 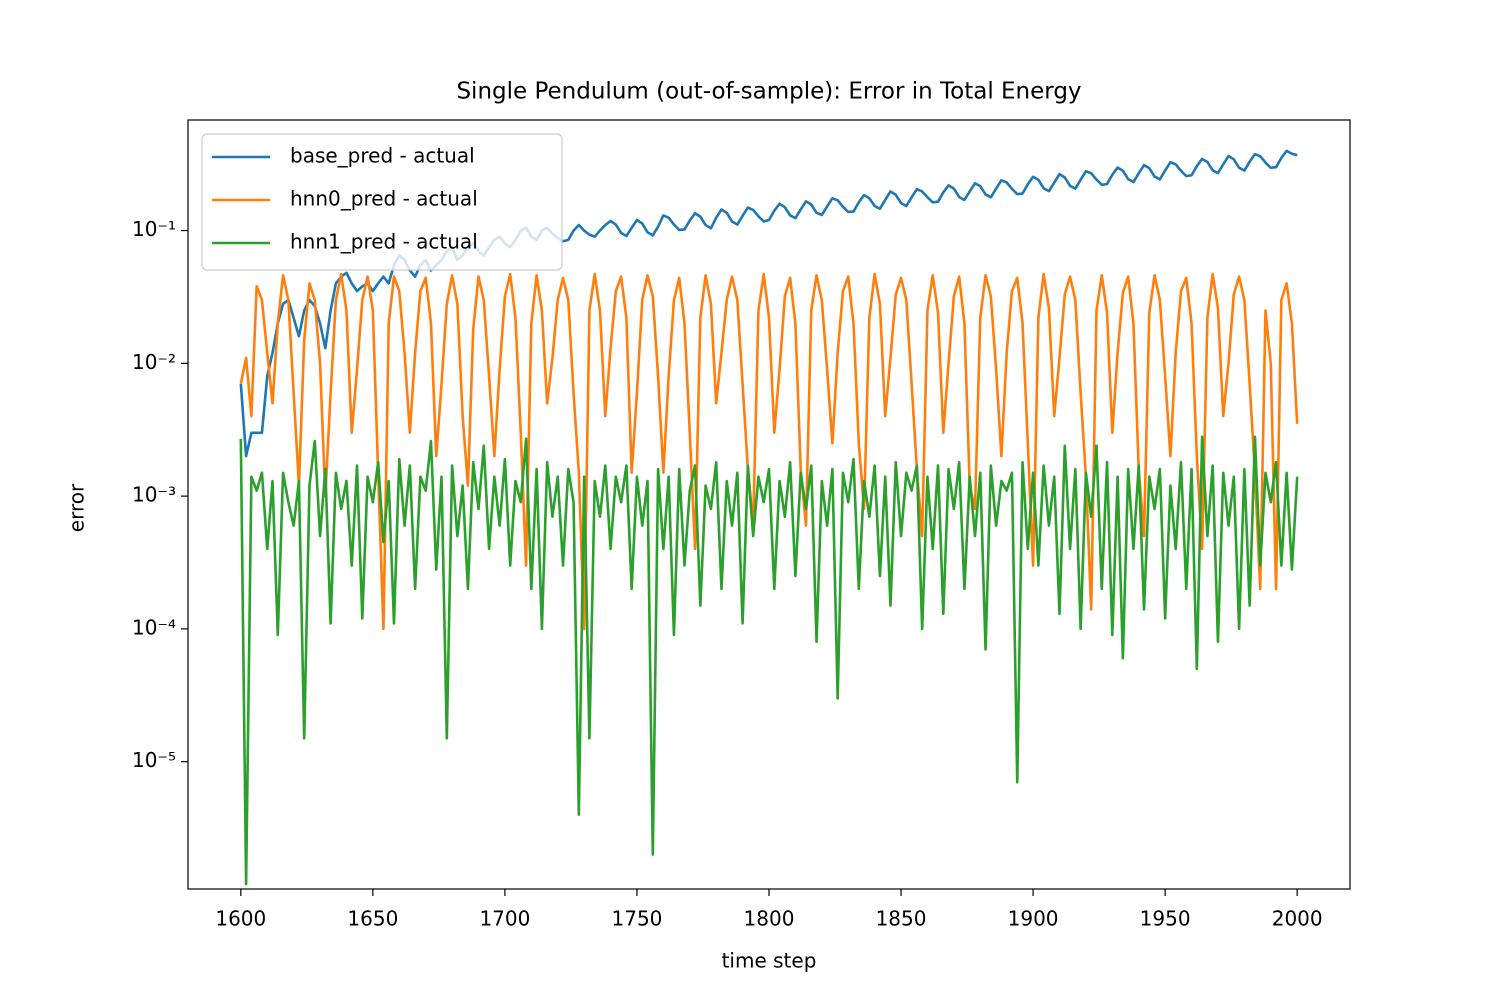 What do you see at coordinates (154, 362) in the screenshot?
I see `y-tick-label: 10⁻²` at bounding box center [154, 362].